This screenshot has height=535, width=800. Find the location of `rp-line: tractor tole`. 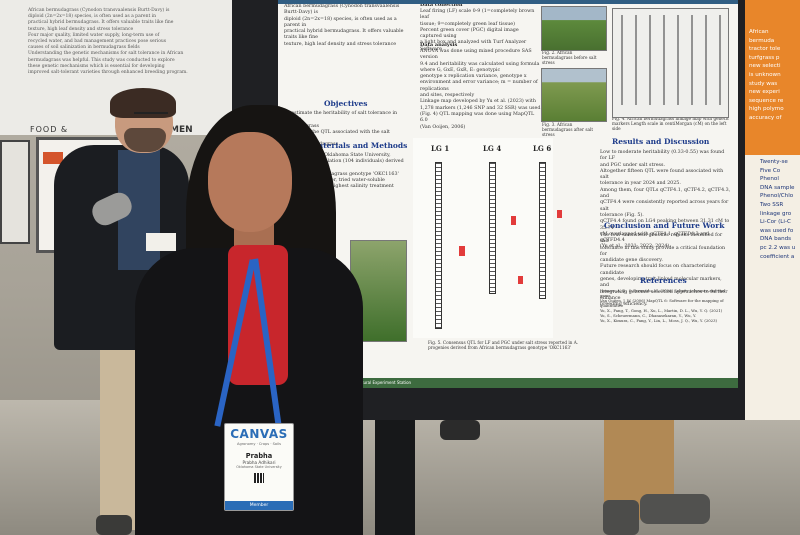

rp-line: tractor tole is located at coordinates (765, 49).